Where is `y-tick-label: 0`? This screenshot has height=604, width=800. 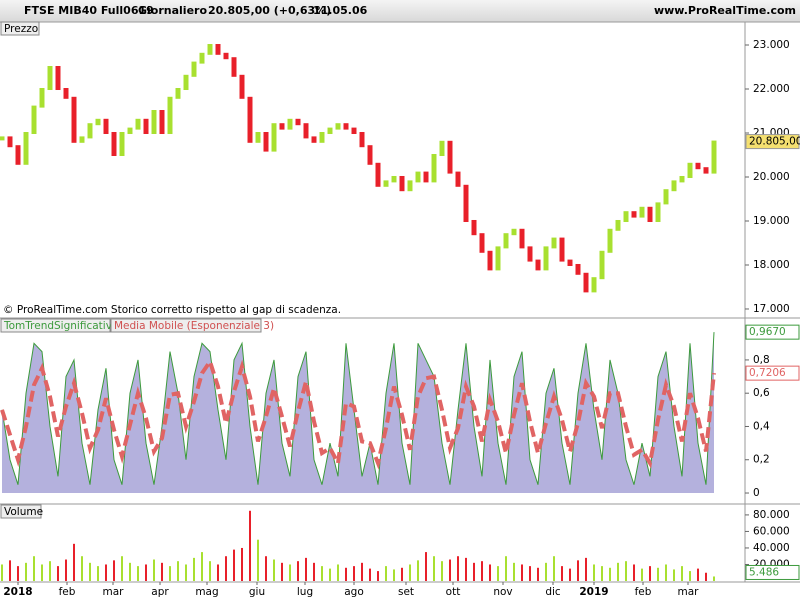 y-tick-label: 0 is located at coordinates (756, 493).